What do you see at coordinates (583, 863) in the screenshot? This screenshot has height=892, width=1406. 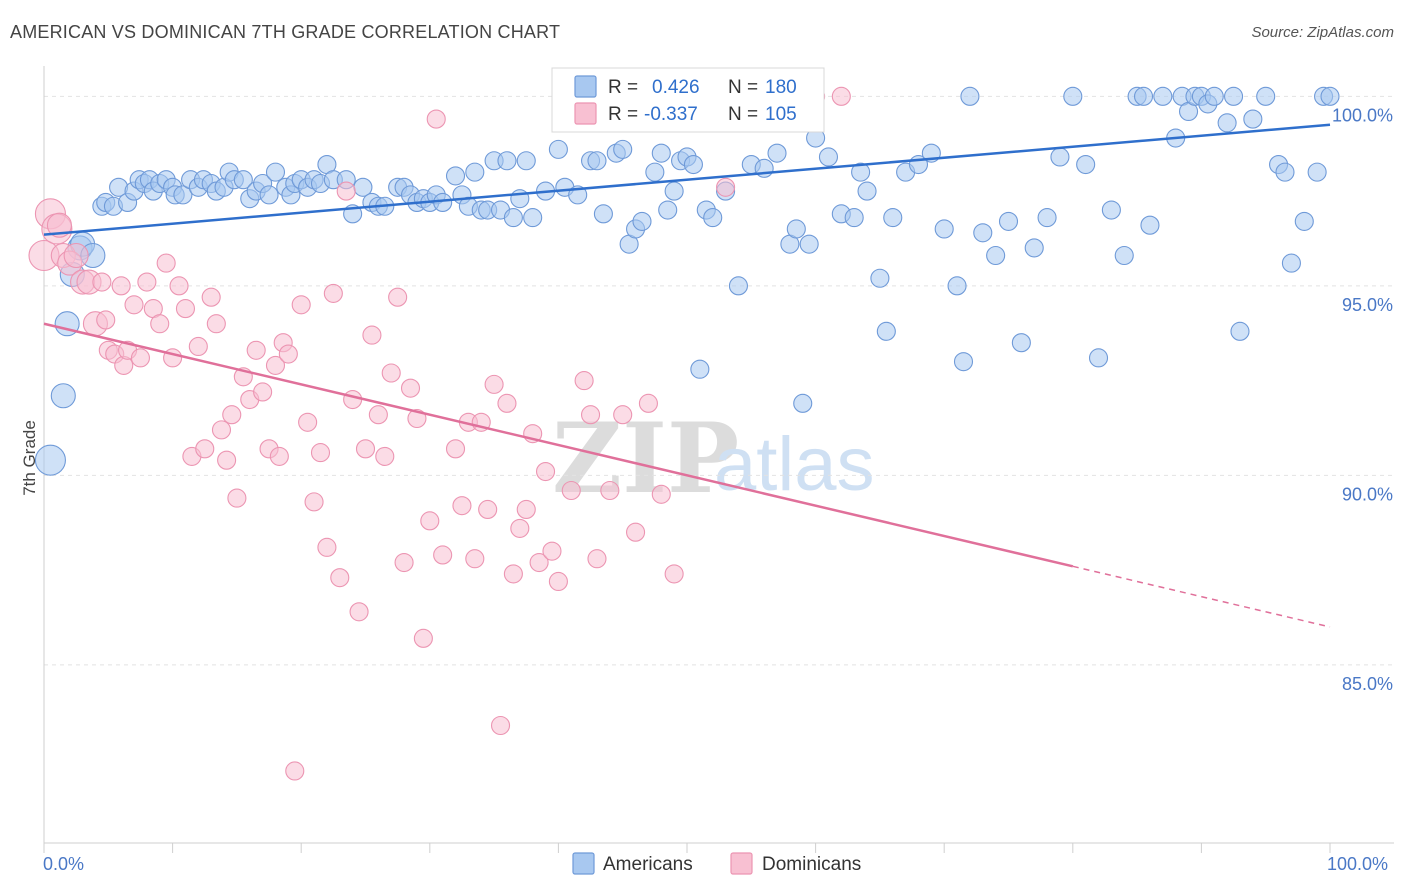 I see `bottom-legend-swatch-americans` at bounding box center [583, 863].